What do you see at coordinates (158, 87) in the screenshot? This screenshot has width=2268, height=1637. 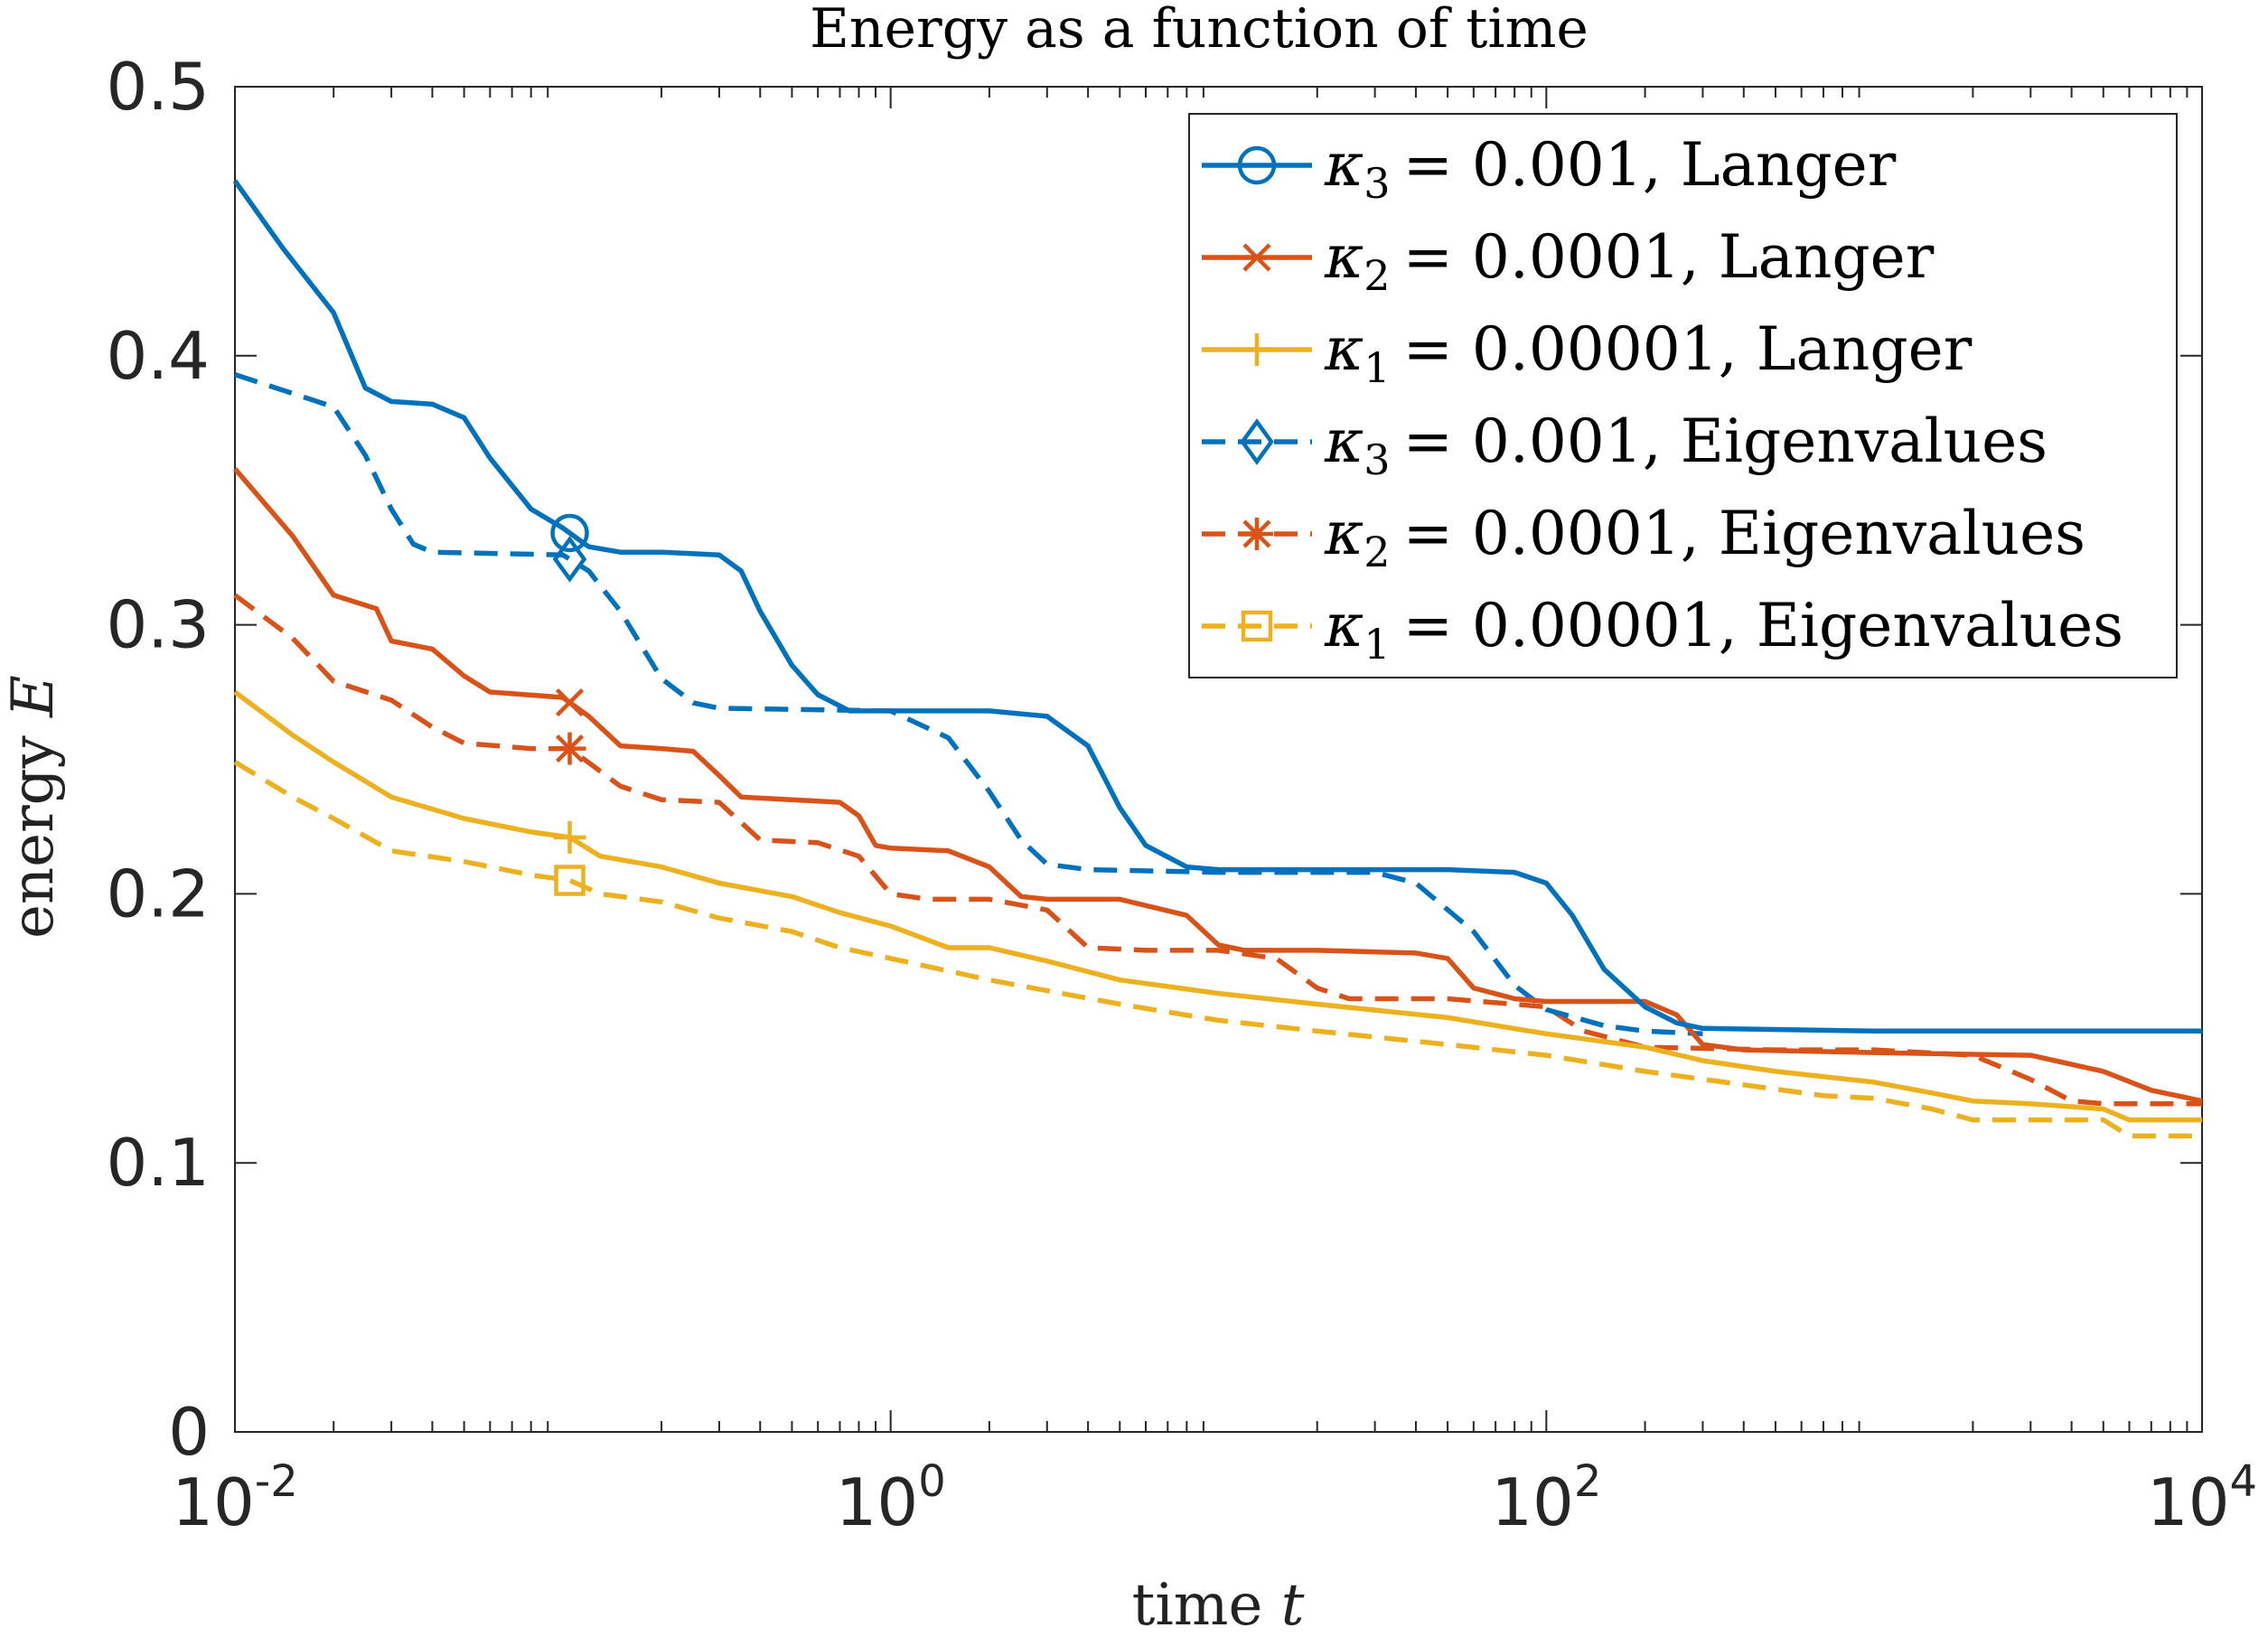 I see `y-tick-label: 0.5` at bounding box center [158, 87].